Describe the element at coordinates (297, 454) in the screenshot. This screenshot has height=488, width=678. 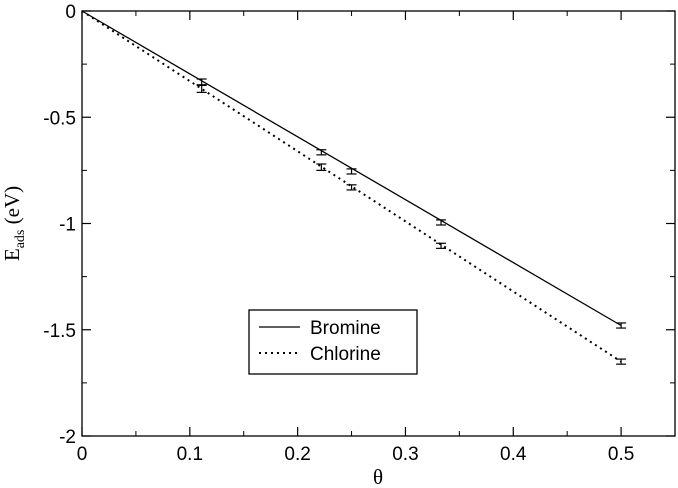
I see `x-tick-label: 0.2` at that location.